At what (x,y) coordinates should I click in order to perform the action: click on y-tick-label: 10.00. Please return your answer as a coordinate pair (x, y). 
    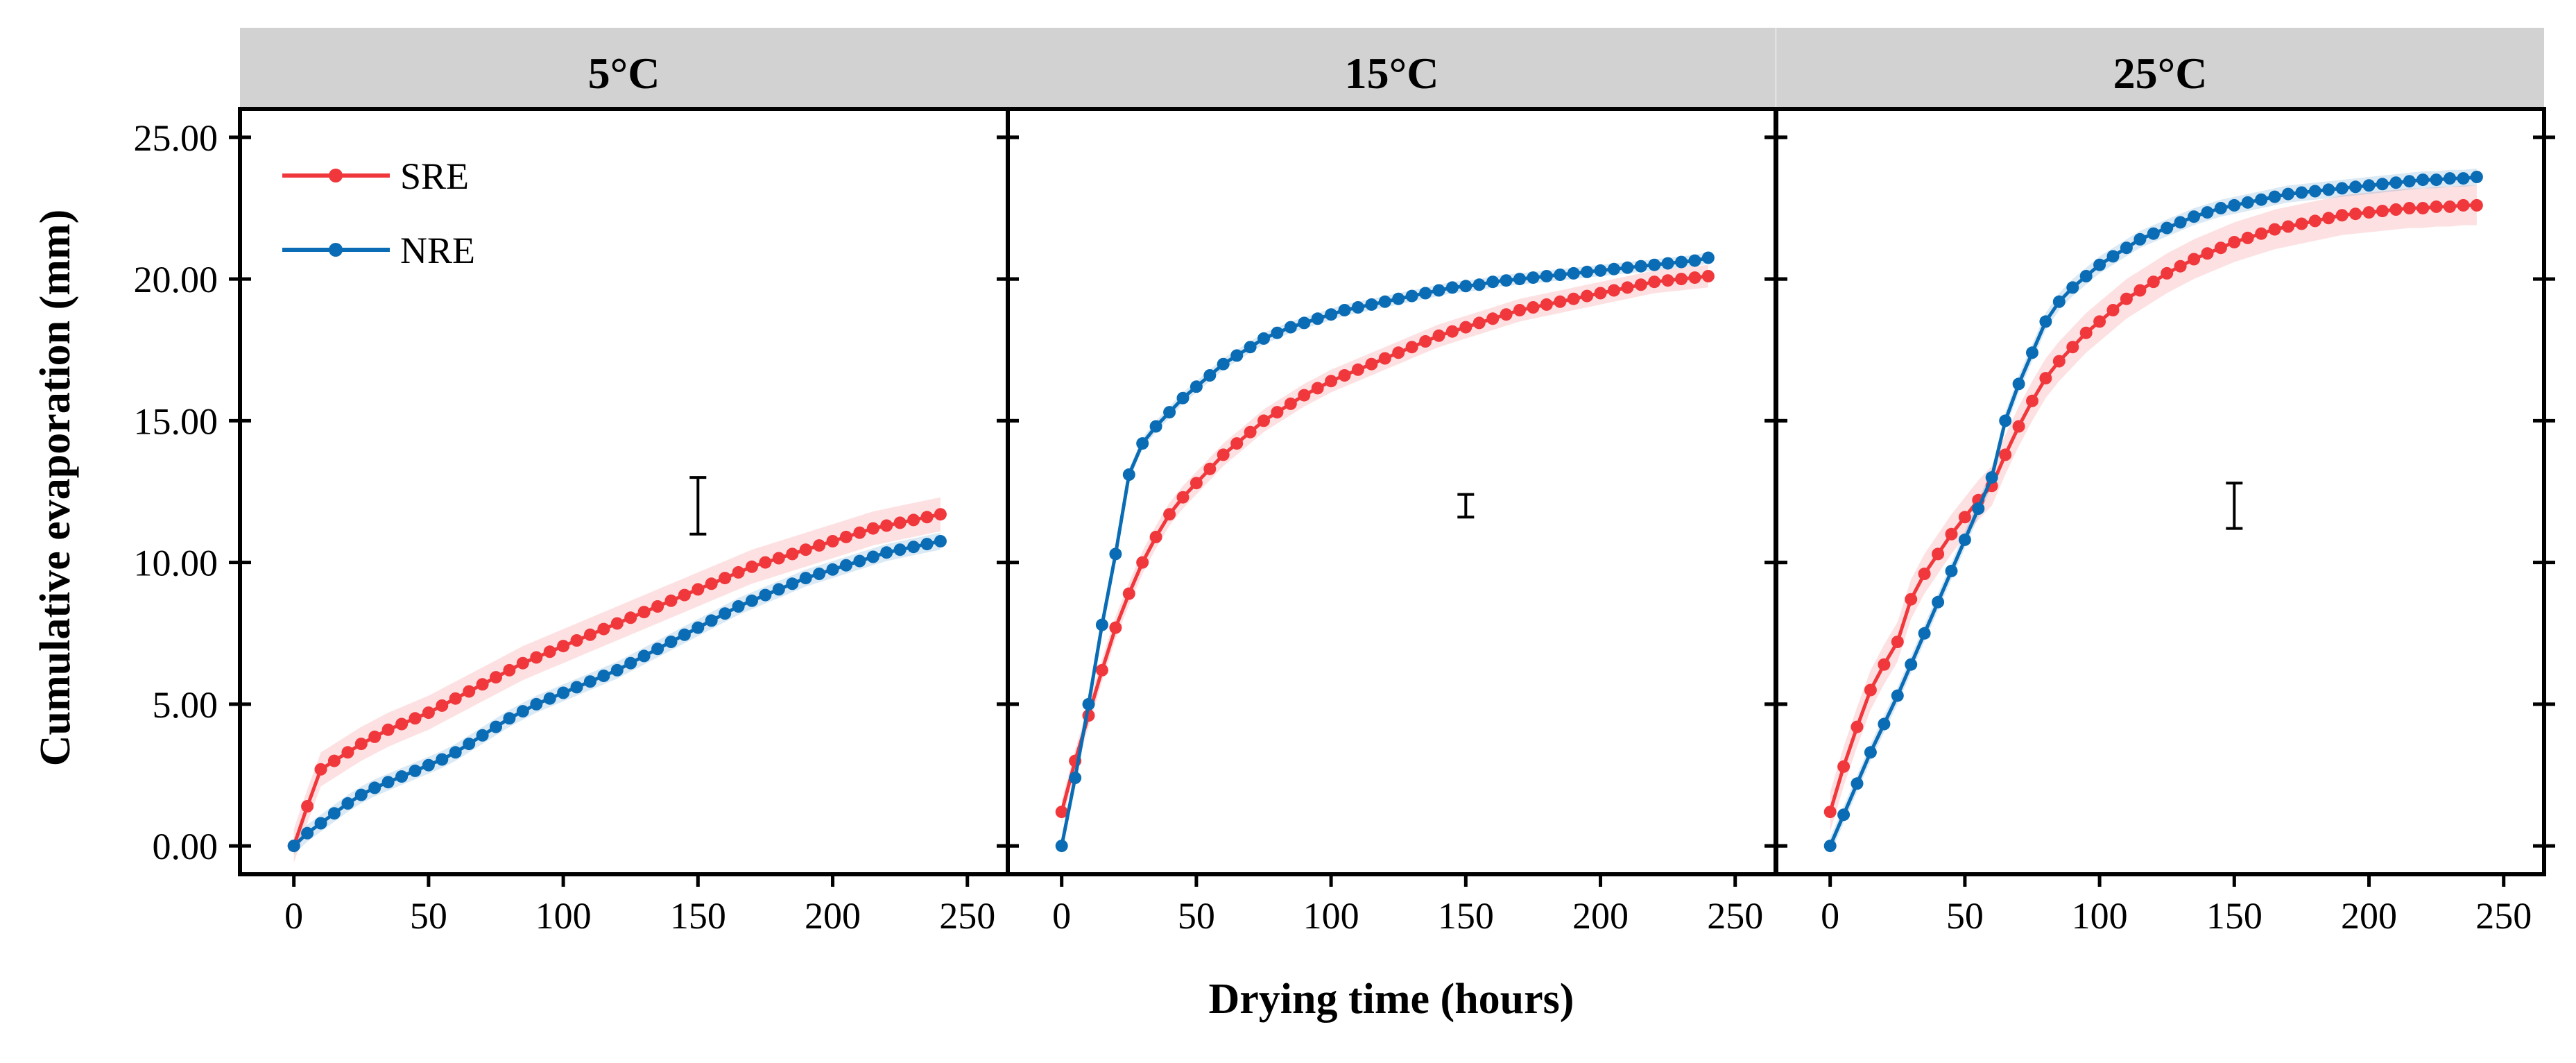
    Looking at the image, I should click on (176, 563).